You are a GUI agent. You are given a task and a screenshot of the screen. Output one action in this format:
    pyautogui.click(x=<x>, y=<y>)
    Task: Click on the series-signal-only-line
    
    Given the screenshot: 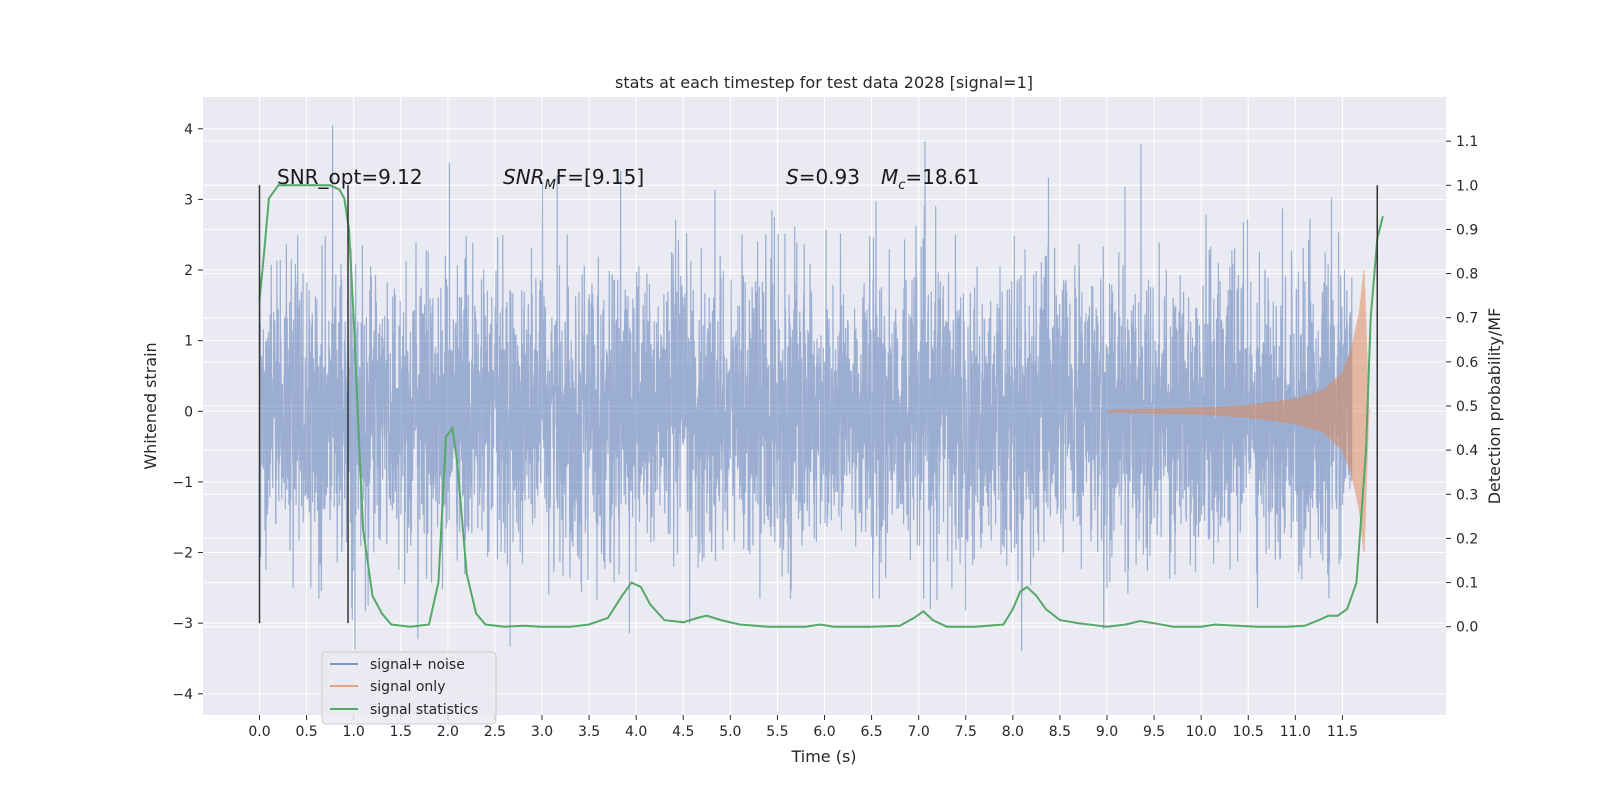 What is the action you would take?
    pyautogui.click(x=1238, y=410)
    